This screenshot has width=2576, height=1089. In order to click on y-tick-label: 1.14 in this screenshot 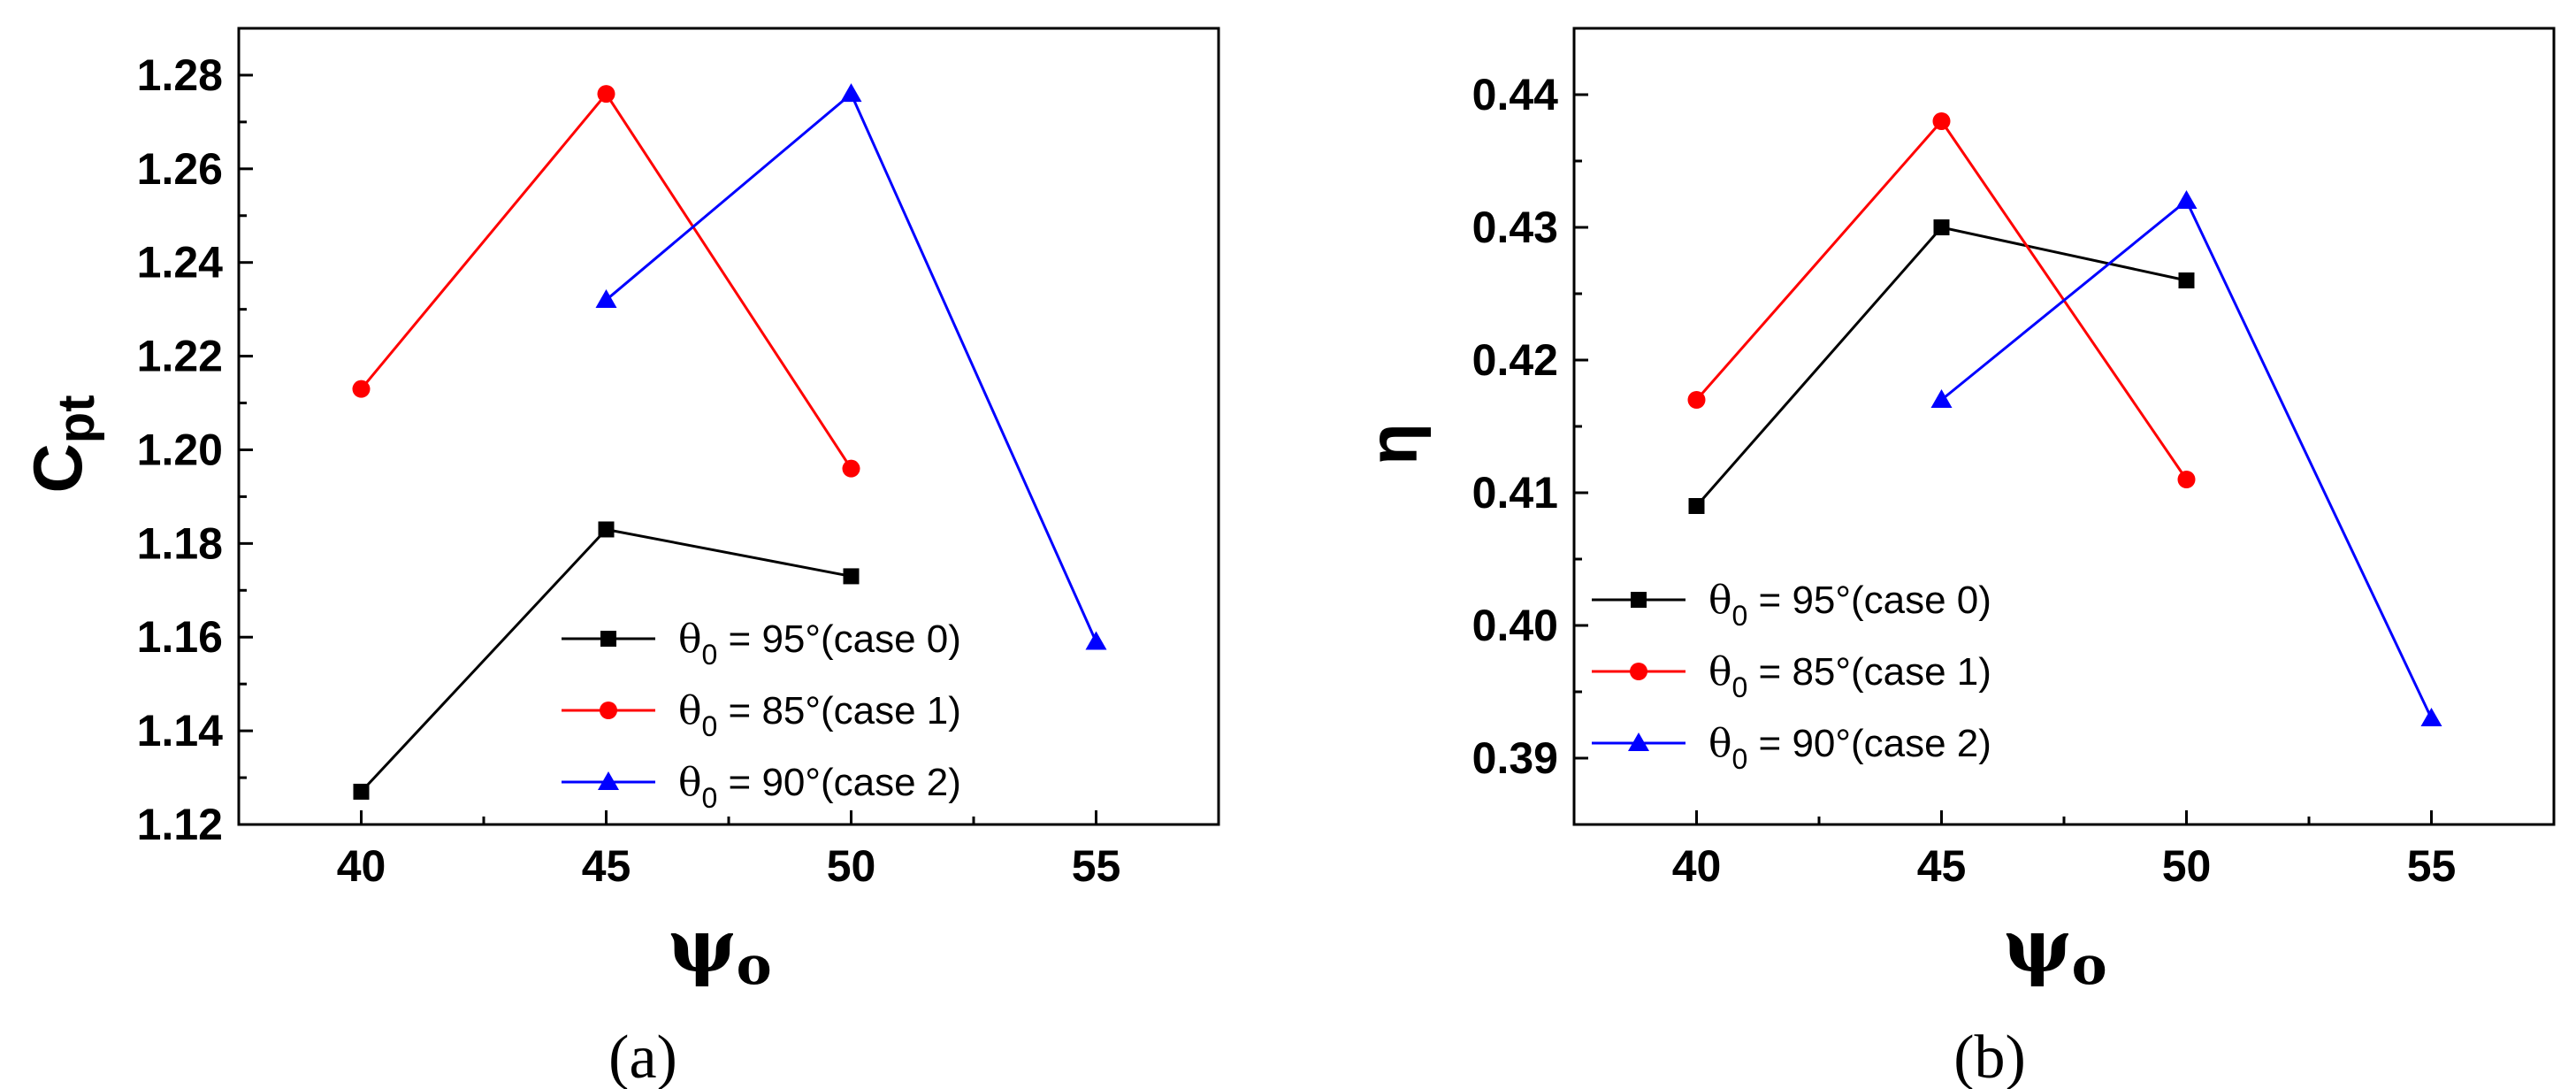, I will do `click(180, 730)`.